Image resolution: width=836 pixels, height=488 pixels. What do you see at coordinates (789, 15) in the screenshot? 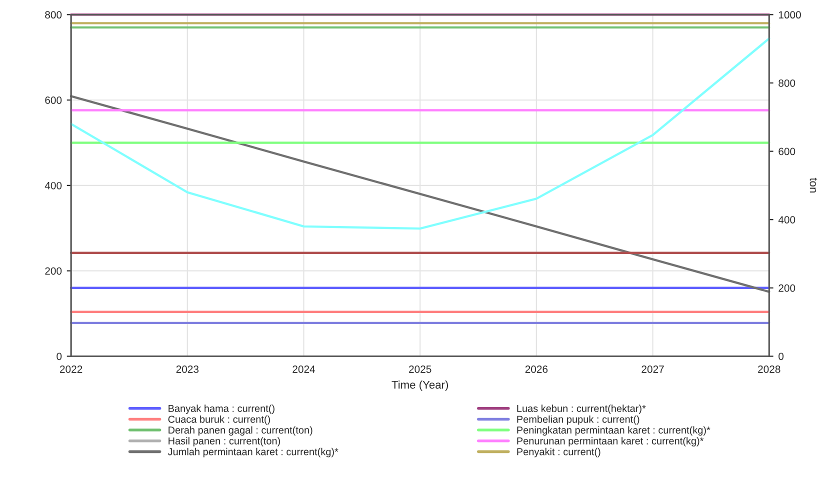
I see `y2-tick-label: 1000` at bounding box center [789, 15].